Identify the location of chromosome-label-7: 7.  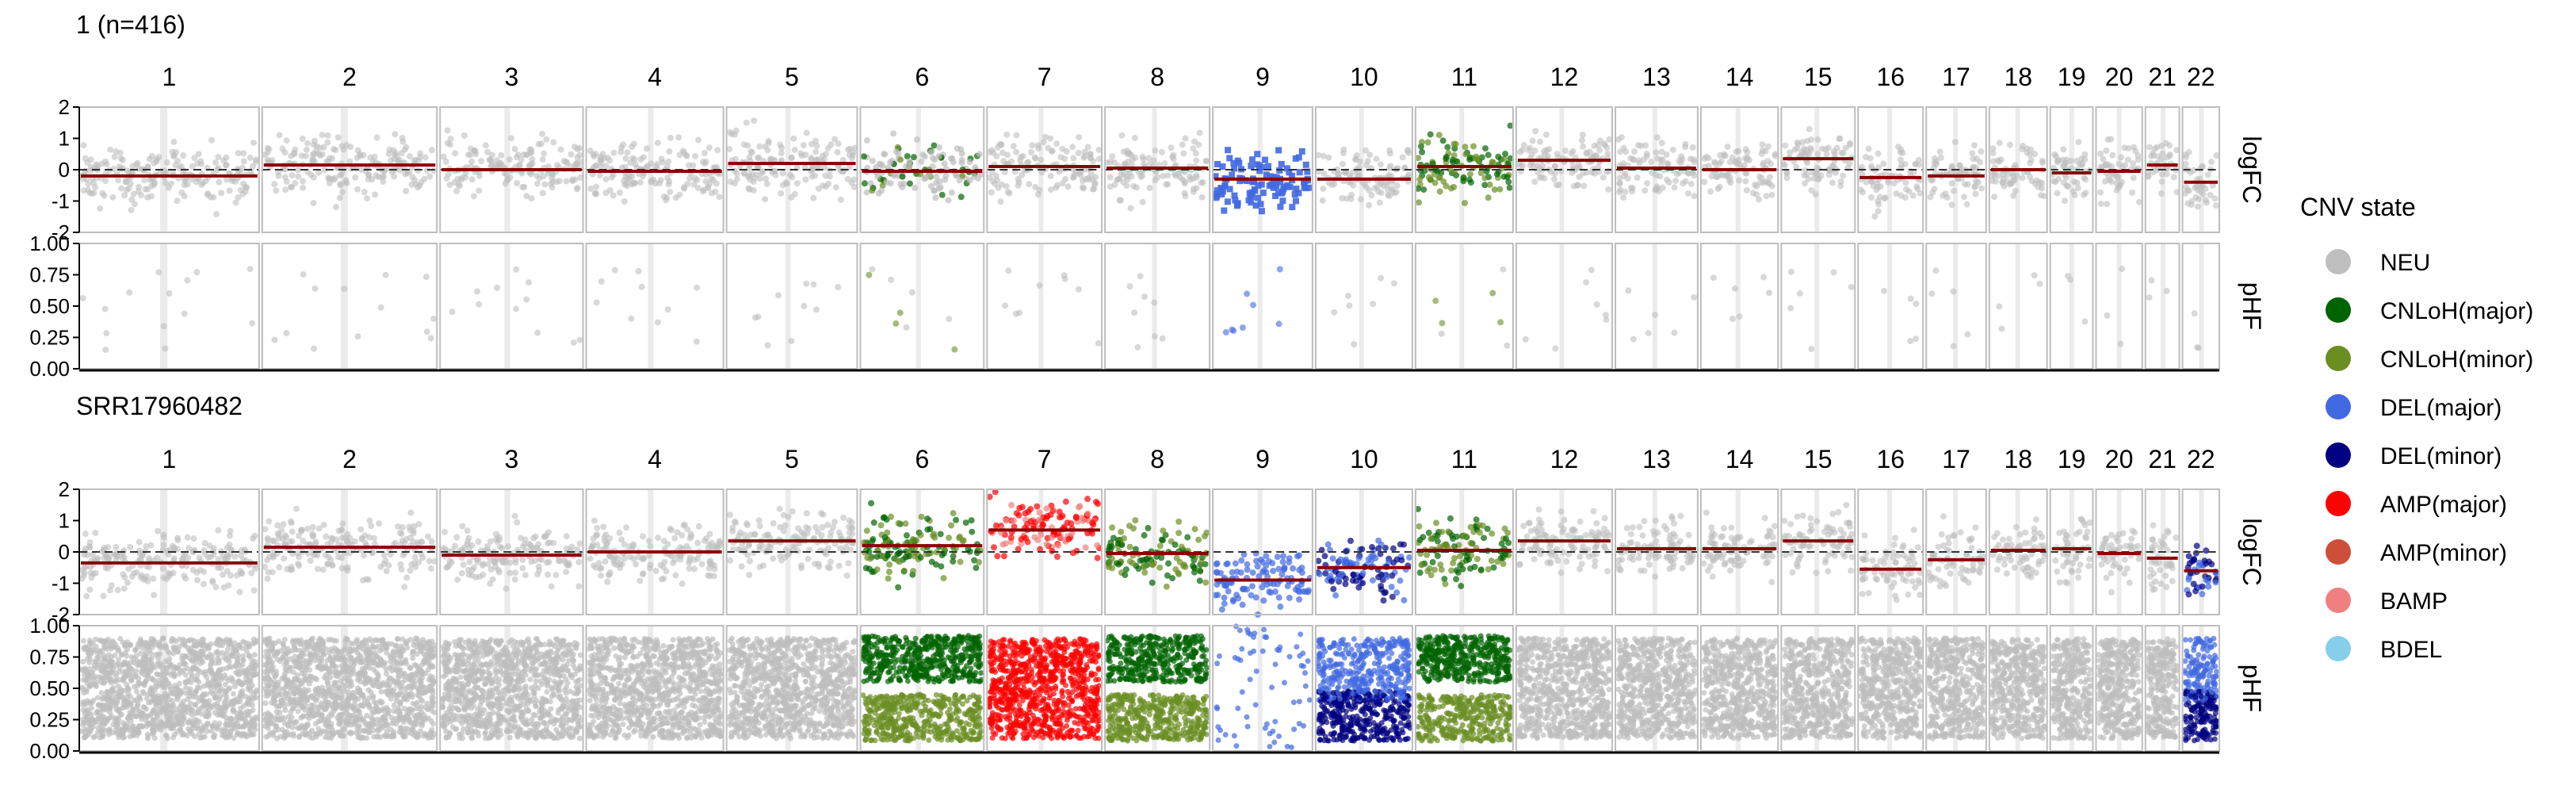
(1045, 77).